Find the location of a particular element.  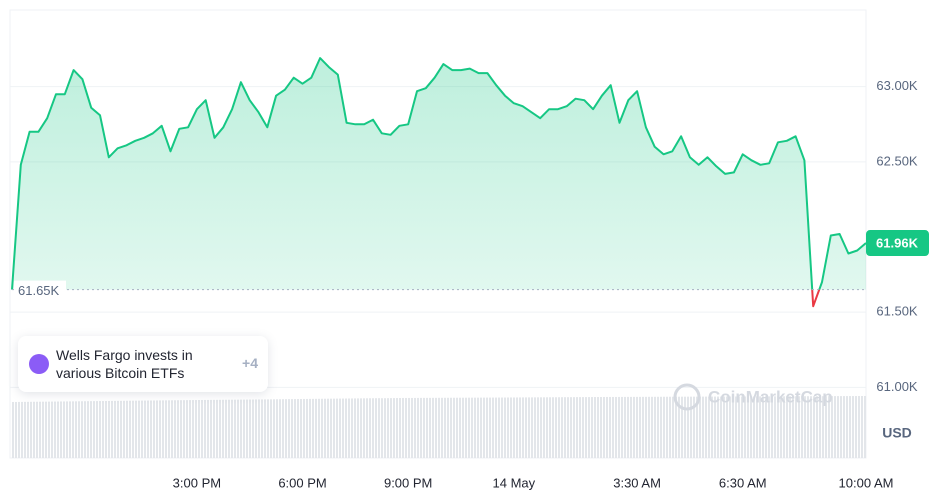

event-count: +4 is located at coordinates (250, 363).